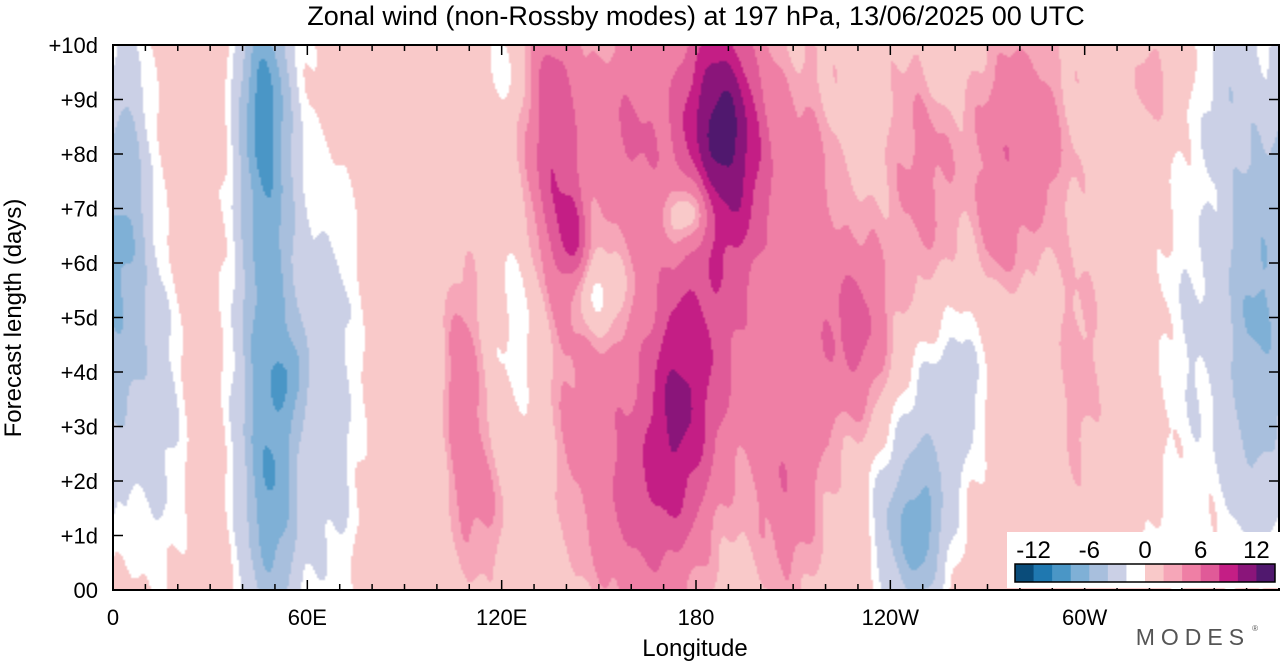 The image size is (1280, 664). Describe the element at coordinates (501, 617) in the screenshot. I see `x-tick-label: 120E` at that location.